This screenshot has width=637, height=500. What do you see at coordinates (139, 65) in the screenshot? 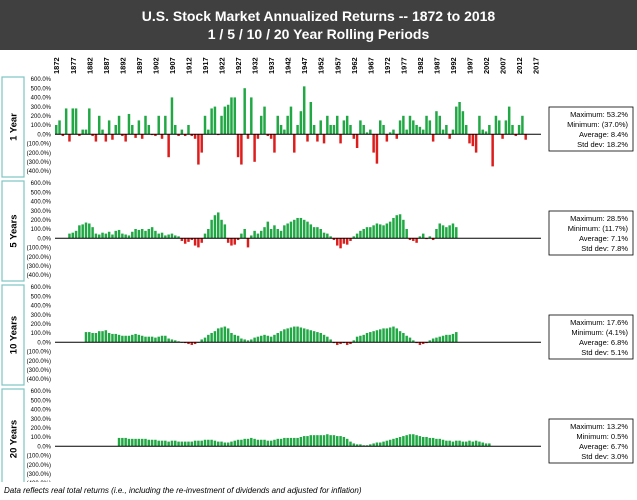
I see `x-tick-label: 1897` at bounding box center [139, 65].